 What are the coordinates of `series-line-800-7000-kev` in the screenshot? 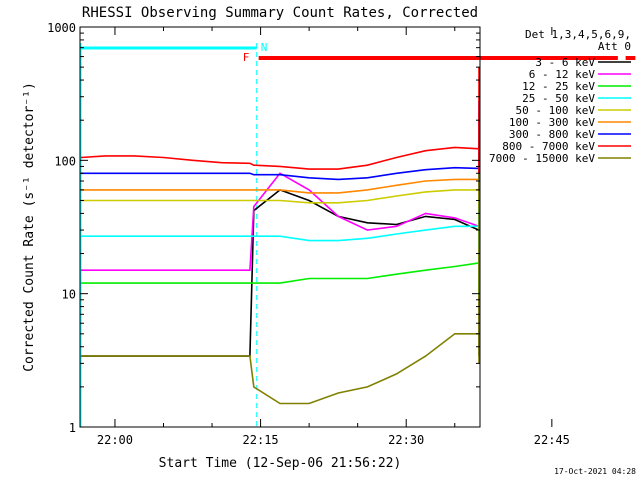 It's located at (280, 120).